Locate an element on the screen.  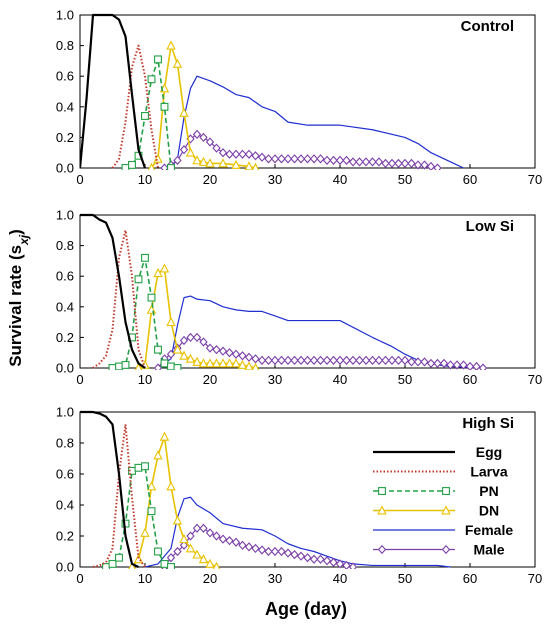
panel-title: Control is located at coordinates (487, 26).